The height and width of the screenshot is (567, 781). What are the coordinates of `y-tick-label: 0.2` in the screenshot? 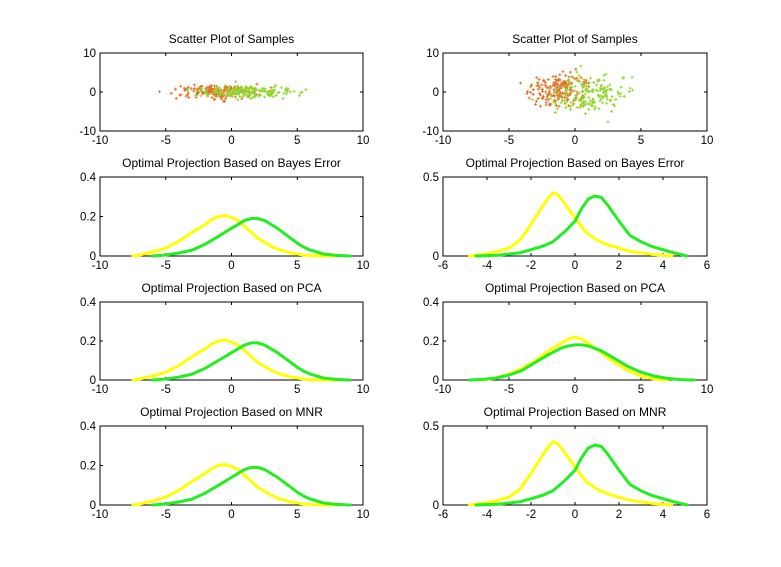 It's located at (88, 218).